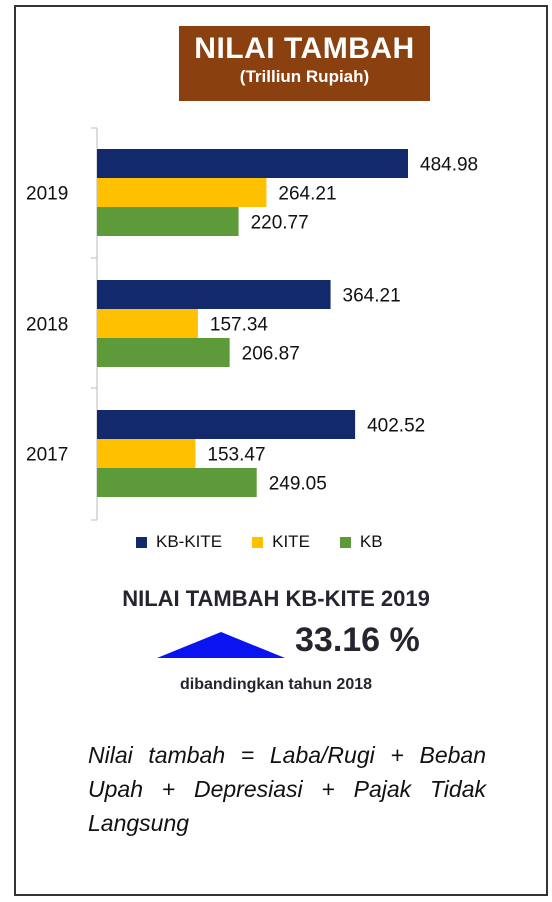  Describe the element at coordinates (239, 325) in the screenshot. I see `data-label: 157.34` at that location.